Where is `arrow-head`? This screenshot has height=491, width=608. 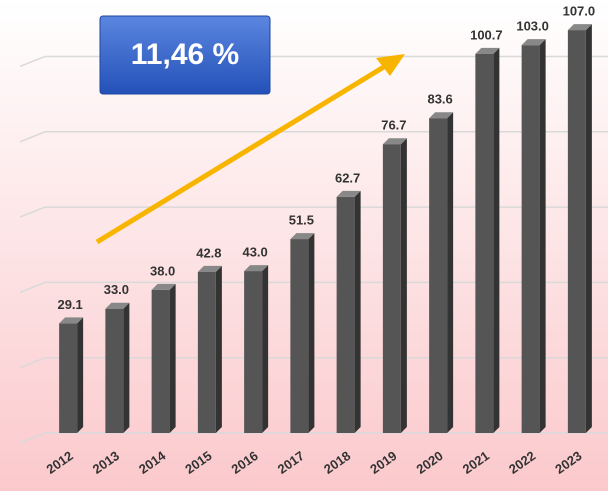 arrow-head is located at coordinates (390, 65).